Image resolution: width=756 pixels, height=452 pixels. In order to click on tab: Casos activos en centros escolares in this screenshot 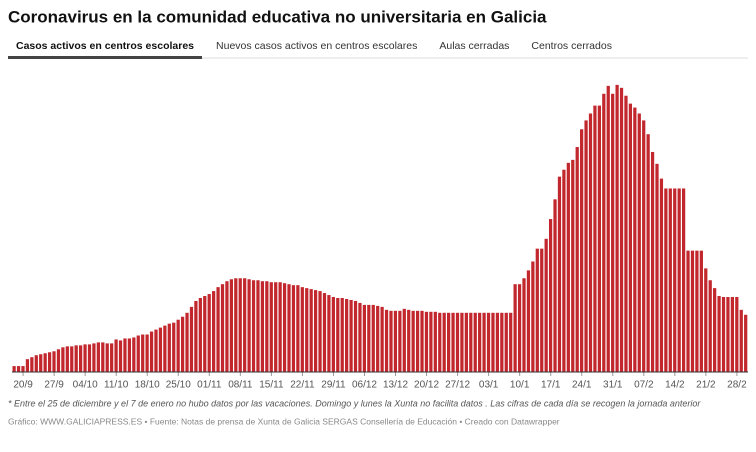, I will do `click(105, 46)`.